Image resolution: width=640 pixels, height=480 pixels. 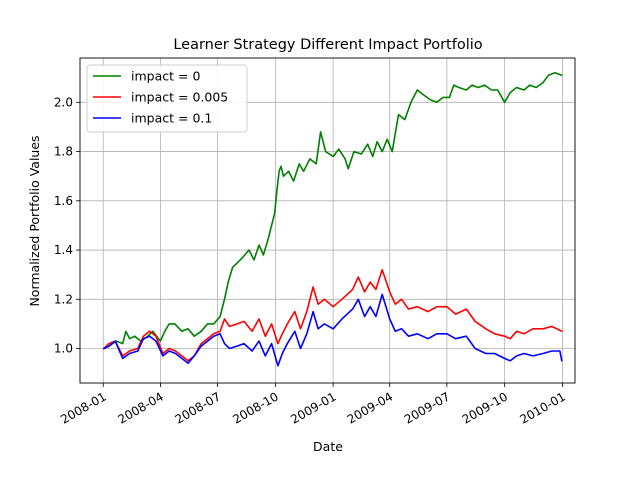 I want to click on y-tick-label: 2.0, so click(x=63, y=102).